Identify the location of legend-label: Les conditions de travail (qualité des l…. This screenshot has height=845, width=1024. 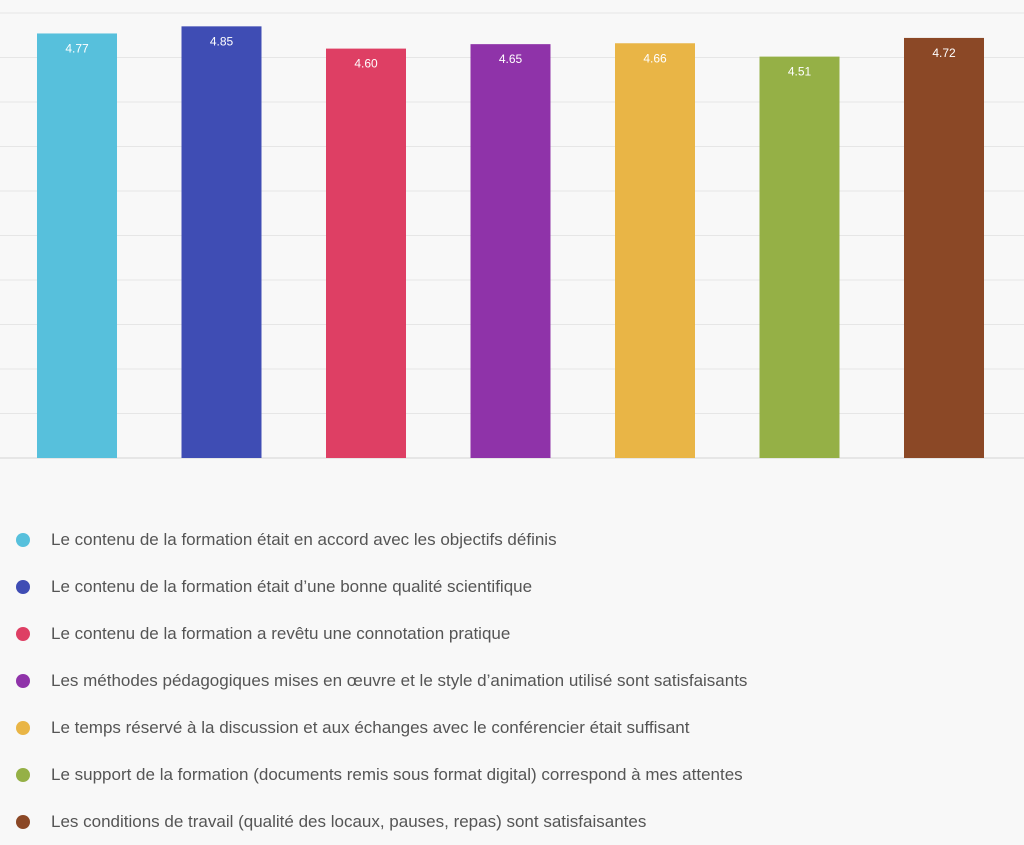
(349, 821).